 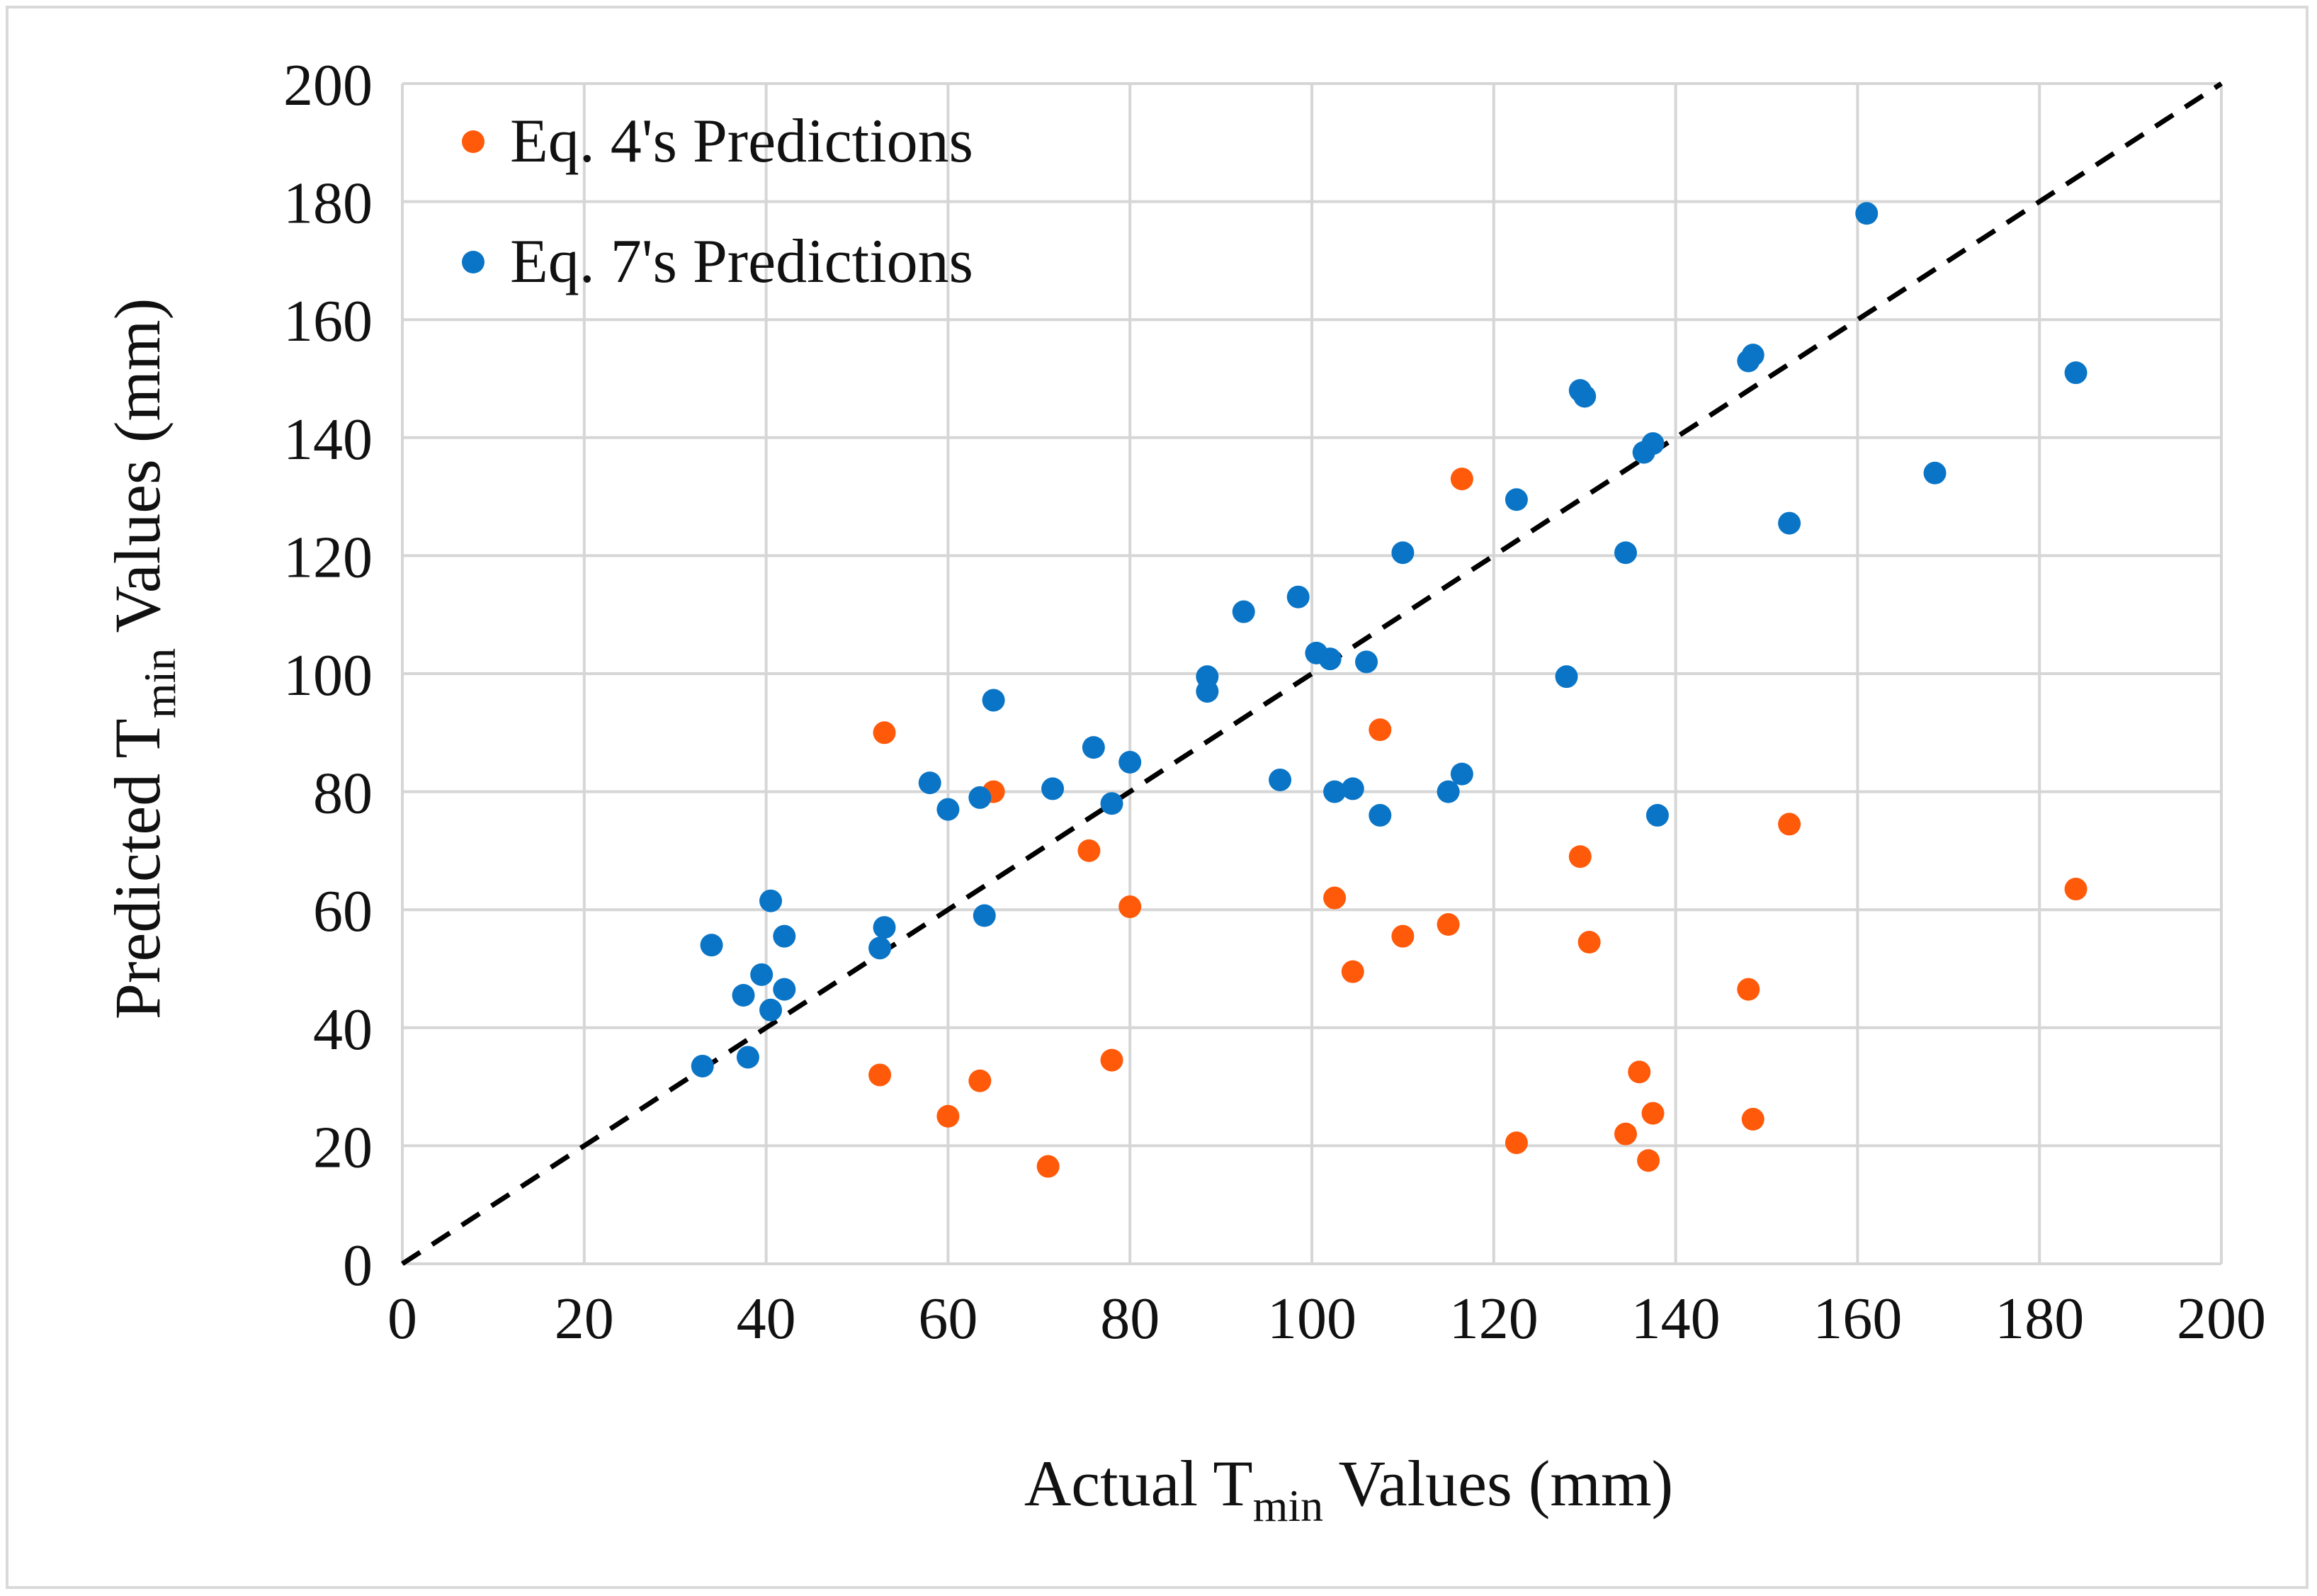 I want to click on y-tick-label: 200, so click(x=328, y=85).